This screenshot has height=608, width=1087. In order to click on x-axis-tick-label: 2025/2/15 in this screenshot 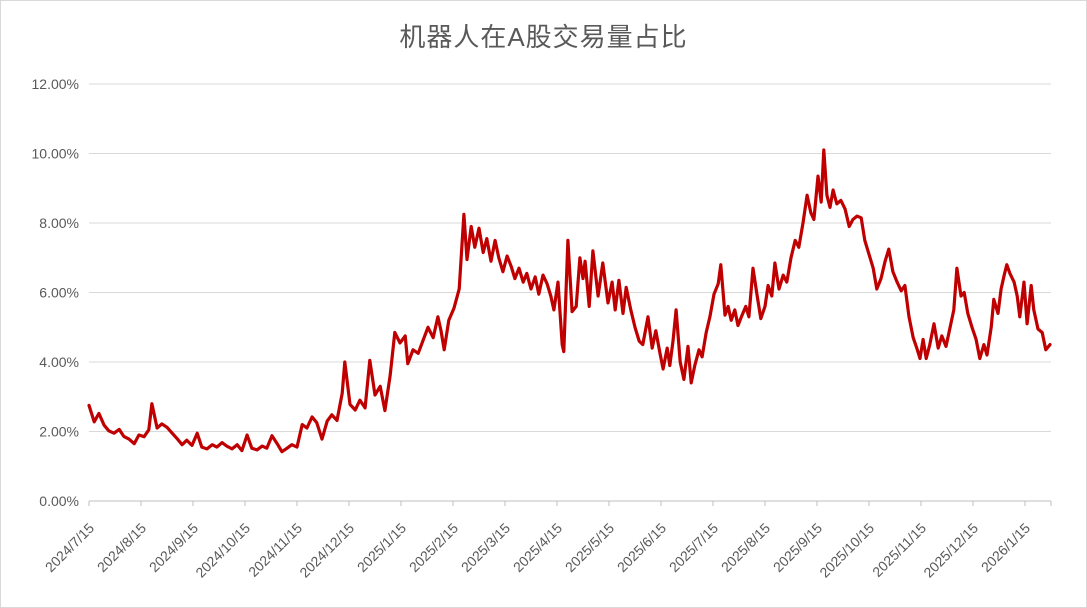, I will do `click(434, 548)`.